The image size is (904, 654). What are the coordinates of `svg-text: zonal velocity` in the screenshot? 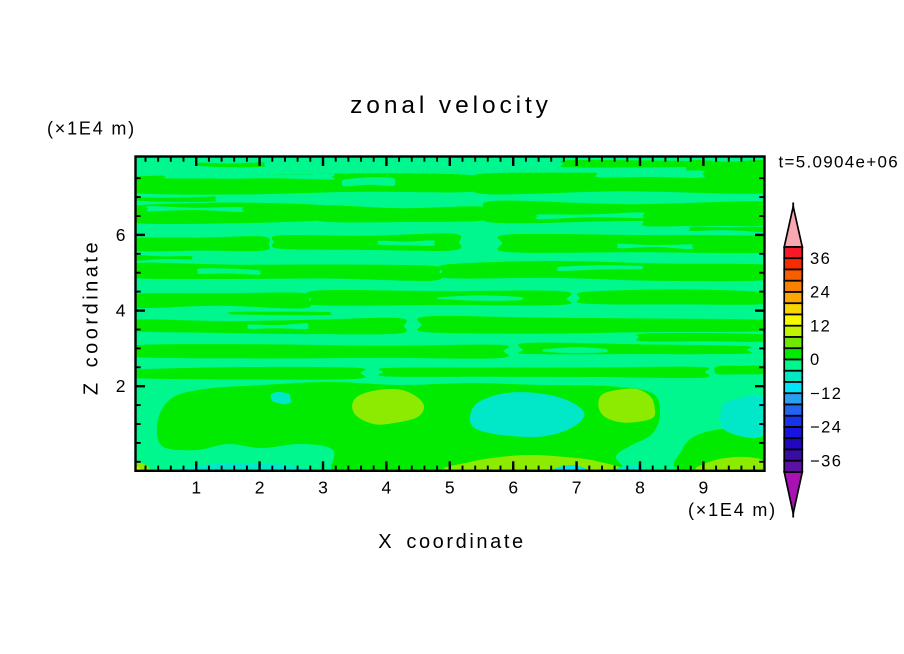 It's located at (451, 105).